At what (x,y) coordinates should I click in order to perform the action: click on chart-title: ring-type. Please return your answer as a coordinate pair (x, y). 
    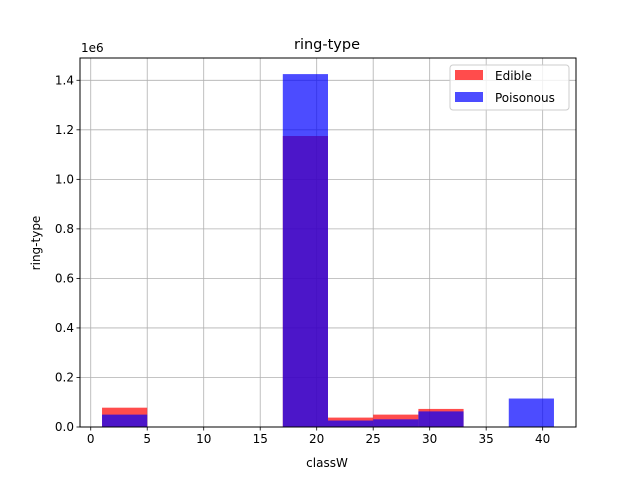
    Looking at the image, I should click on (327, 45).